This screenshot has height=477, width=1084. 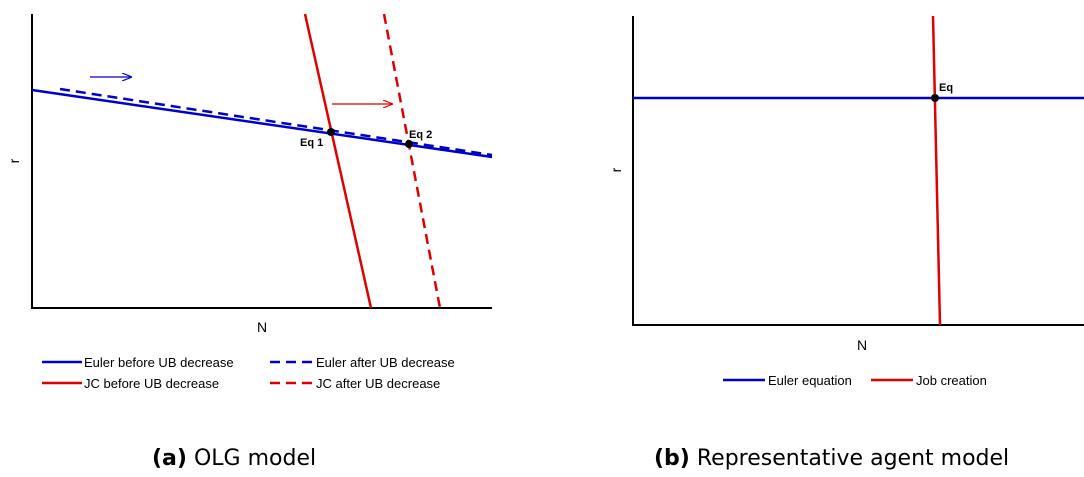 What do you see at coordinates (378, 383) in the screenshot?
I see `legend-label-jc-after: JC after UB decrease` at bounding box center [378, 383].